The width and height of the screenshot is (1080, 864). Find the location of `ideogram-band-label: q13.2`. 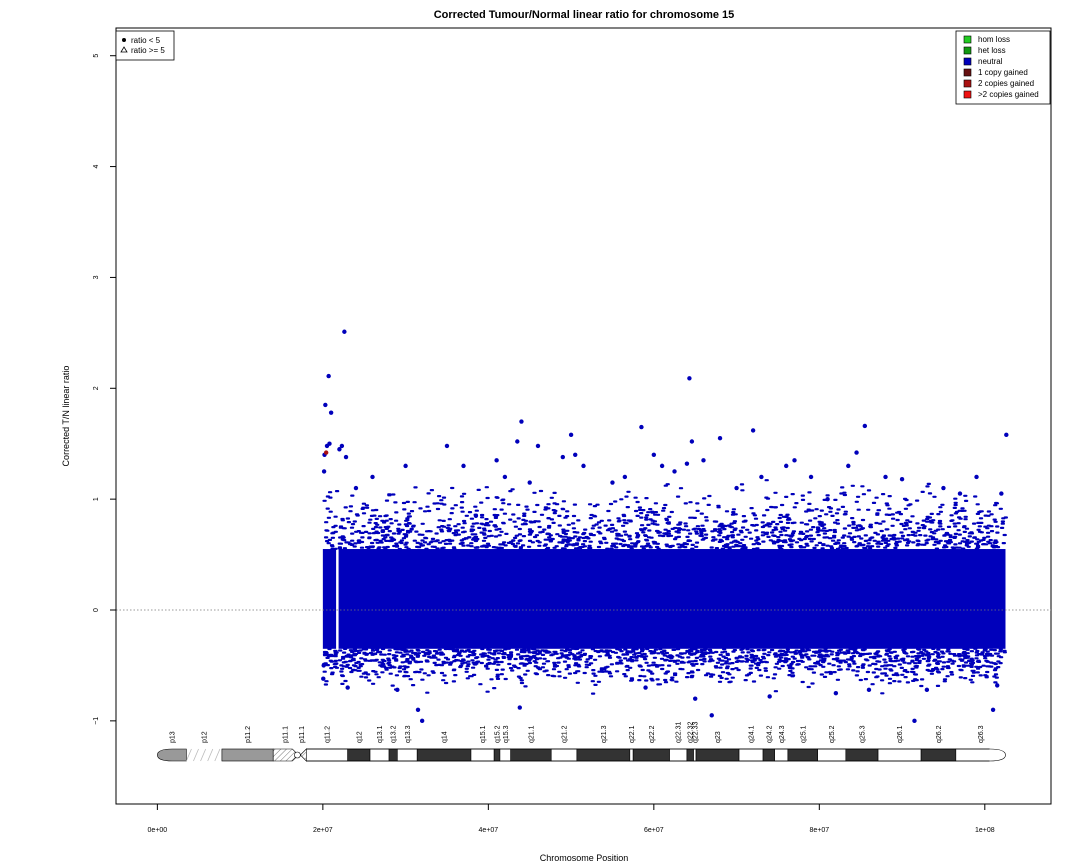

ideogram-band-label: q13.2 is located at coordinates (394, 734).